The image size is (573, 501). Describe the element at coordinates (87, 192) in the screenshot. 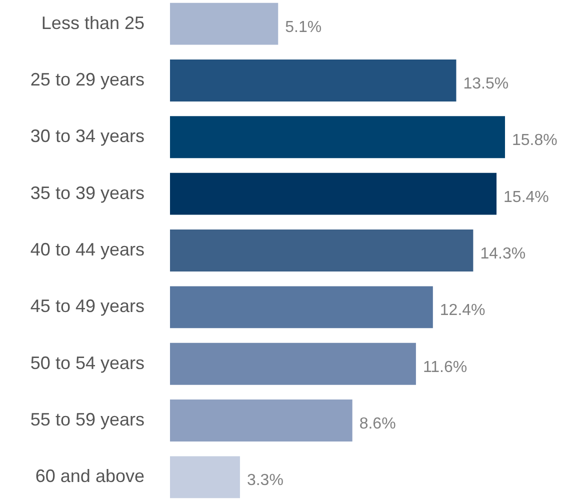

I see `y-tick-label: 35 to 39 years` at that location.